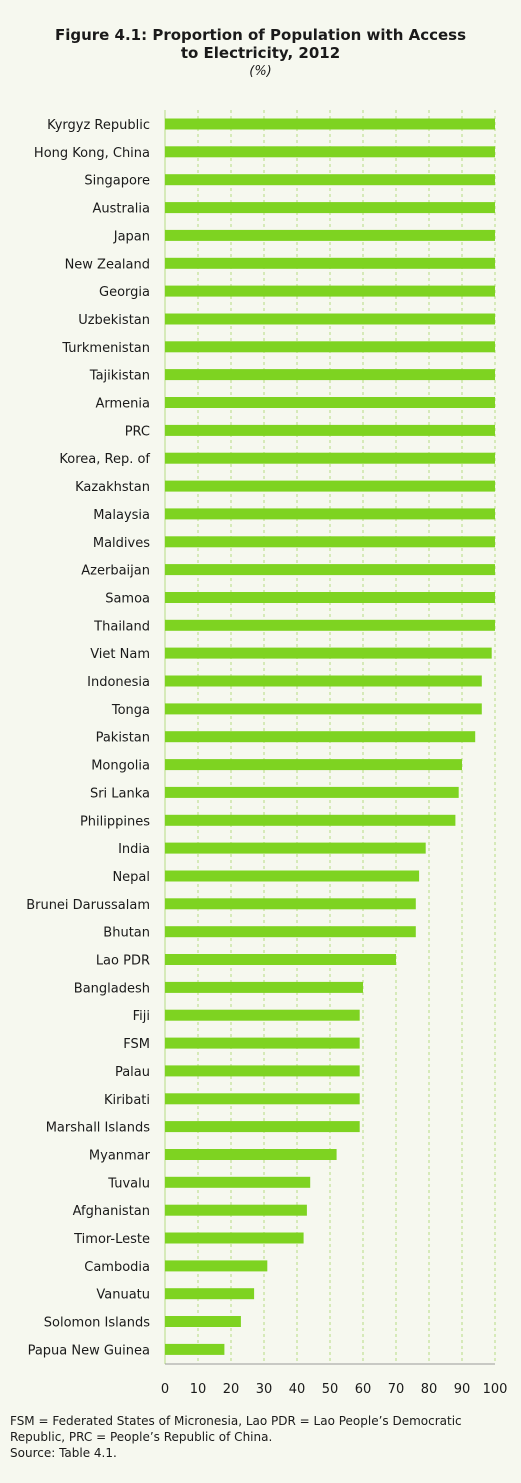 The image size is (521, 1483). Describe the element at coordinates (136, 1044) in the screenshot. I see `category-label: FSM` at that location.